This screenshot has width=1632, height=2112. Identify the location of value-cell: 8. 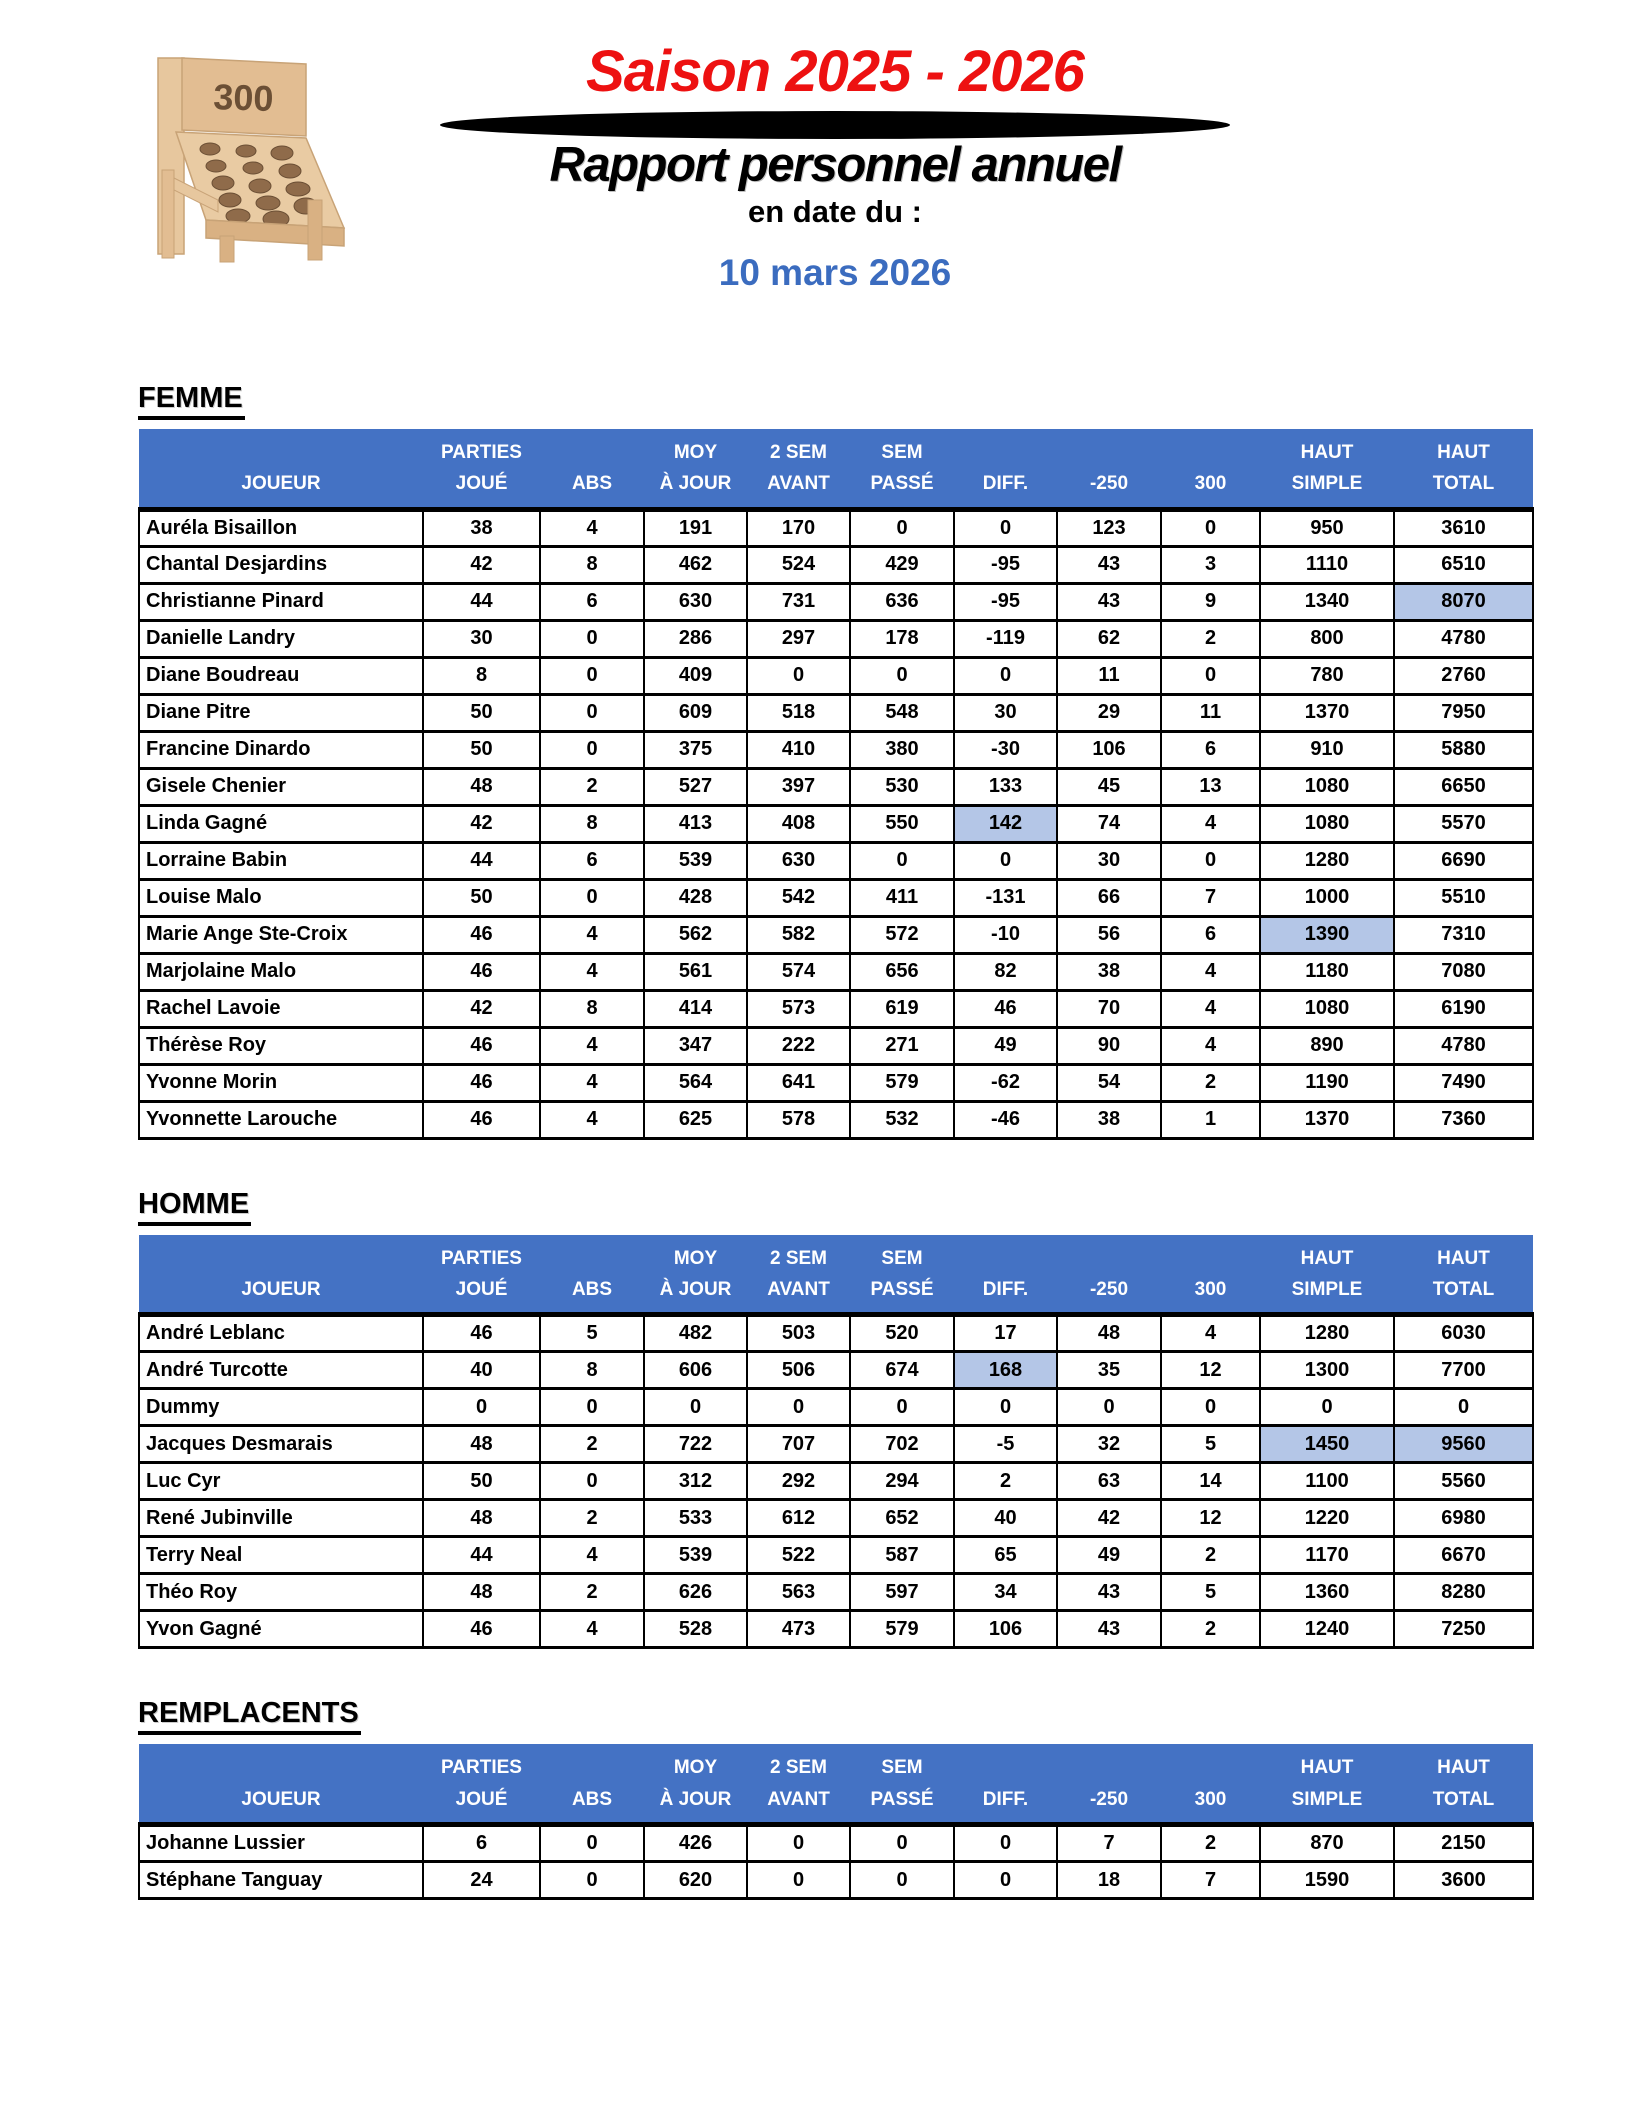
(592, 1370).